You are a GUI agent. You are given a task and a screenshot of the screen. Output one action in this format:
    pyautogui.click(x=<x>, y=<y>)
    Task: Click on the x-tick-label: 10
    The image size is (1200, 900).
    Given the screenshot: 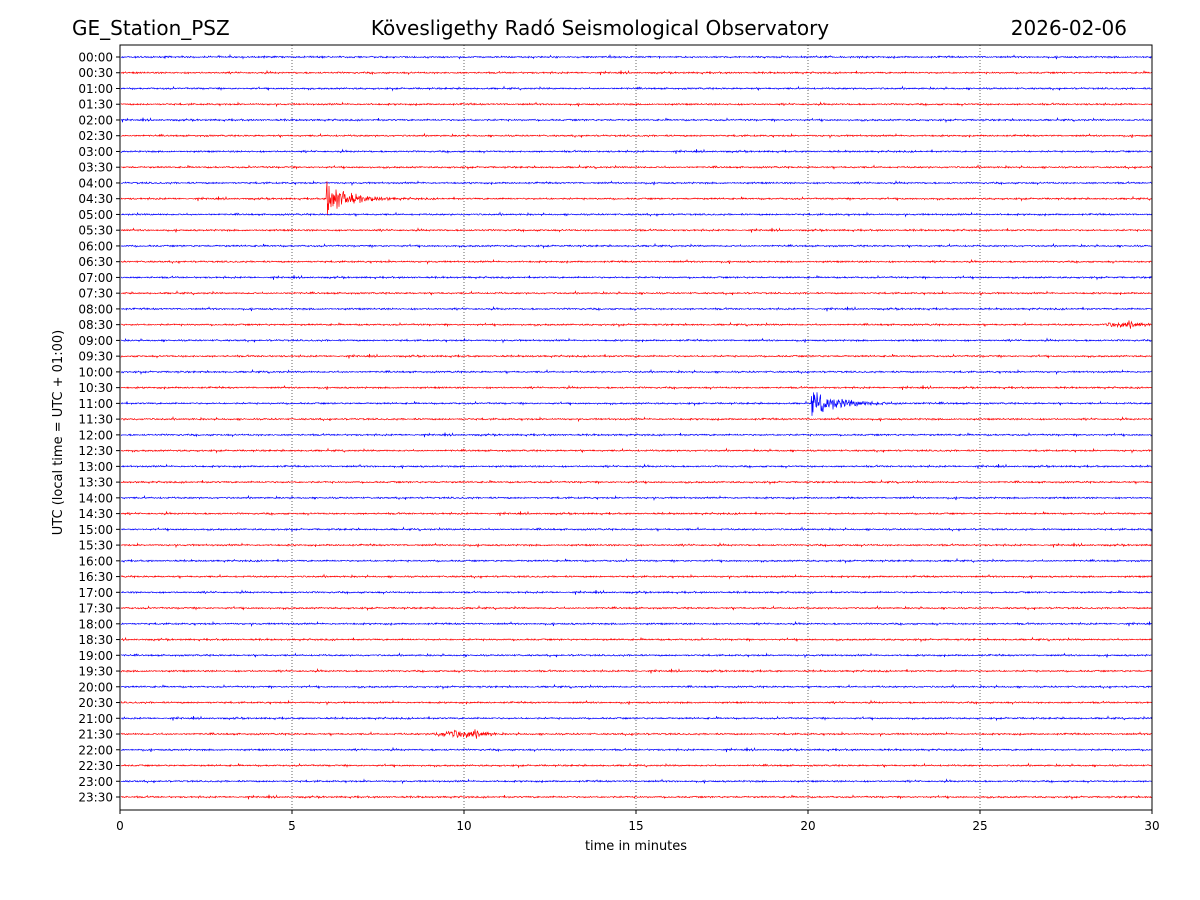 What is the action you would take?
    pyautogui.click(x=463, y=826)
    